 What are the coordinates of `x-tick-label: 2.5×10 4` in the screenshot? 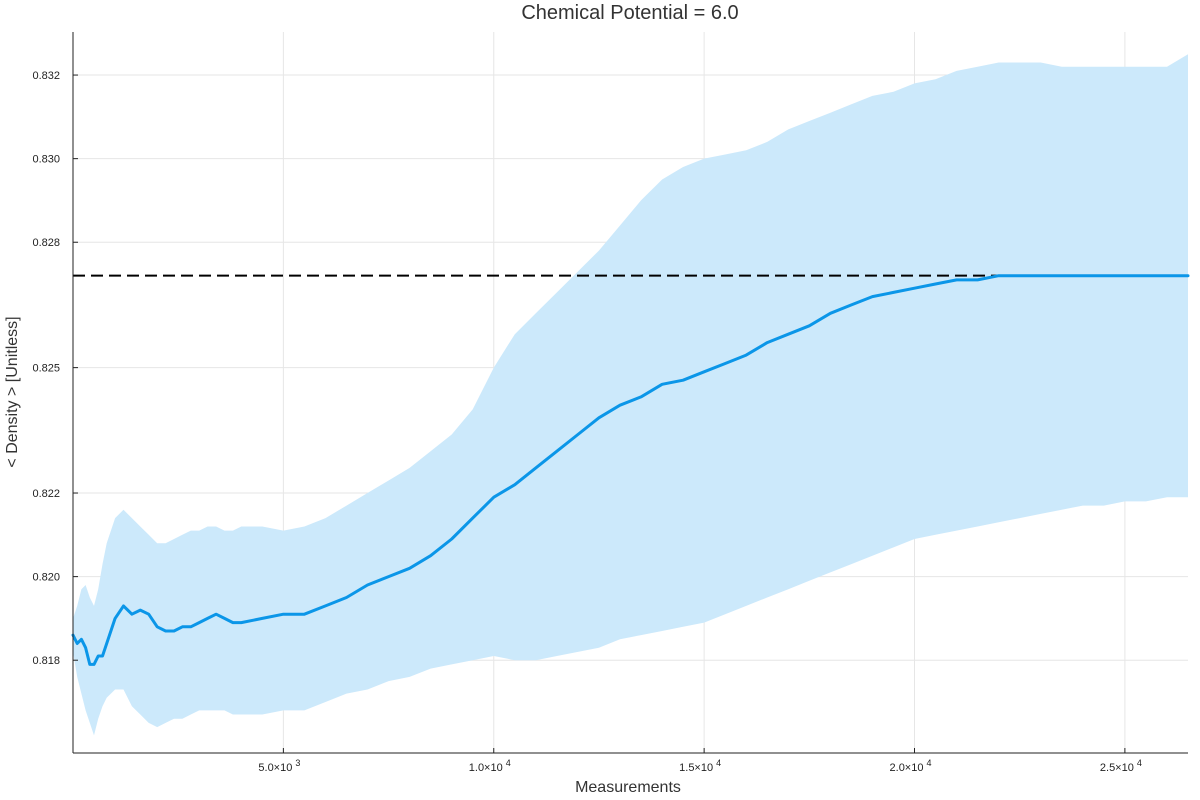 It's located at (1121, 766).